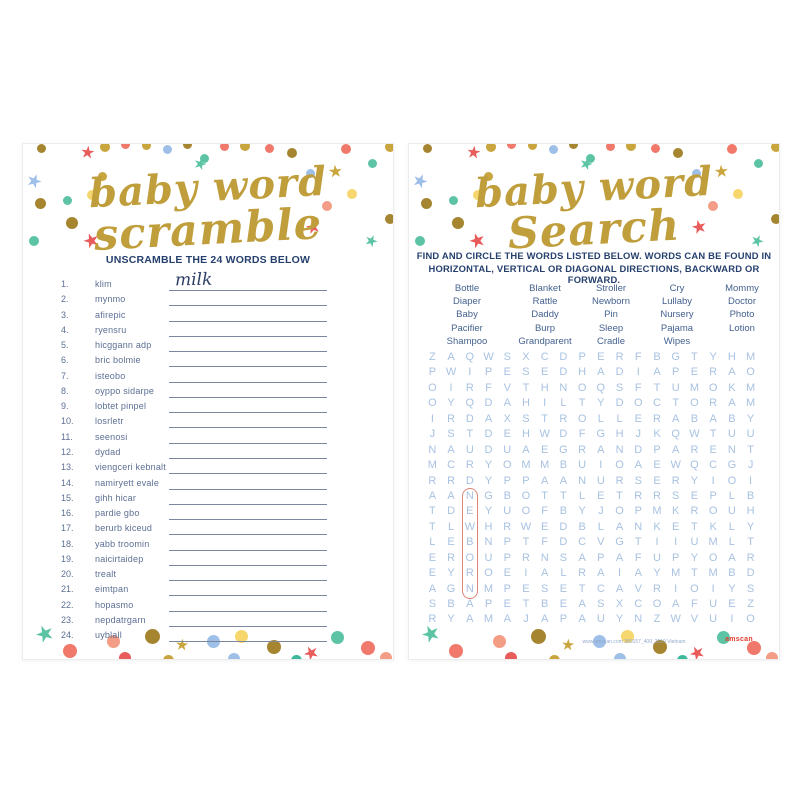 The image size is (800, 800). What do you see at coordinates (208, 347) in the screenshot?
I see `scramble-item: 5. hicggann adp` at bounding box center [208, 347].